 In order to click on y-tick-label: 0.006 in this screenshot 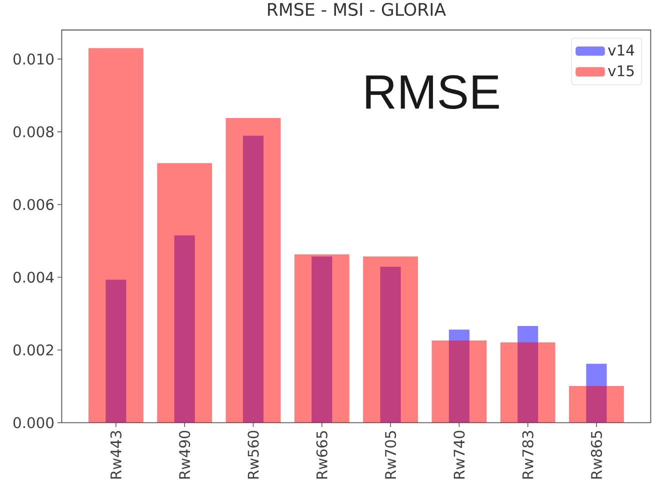, I will do `click(33, 204)`.